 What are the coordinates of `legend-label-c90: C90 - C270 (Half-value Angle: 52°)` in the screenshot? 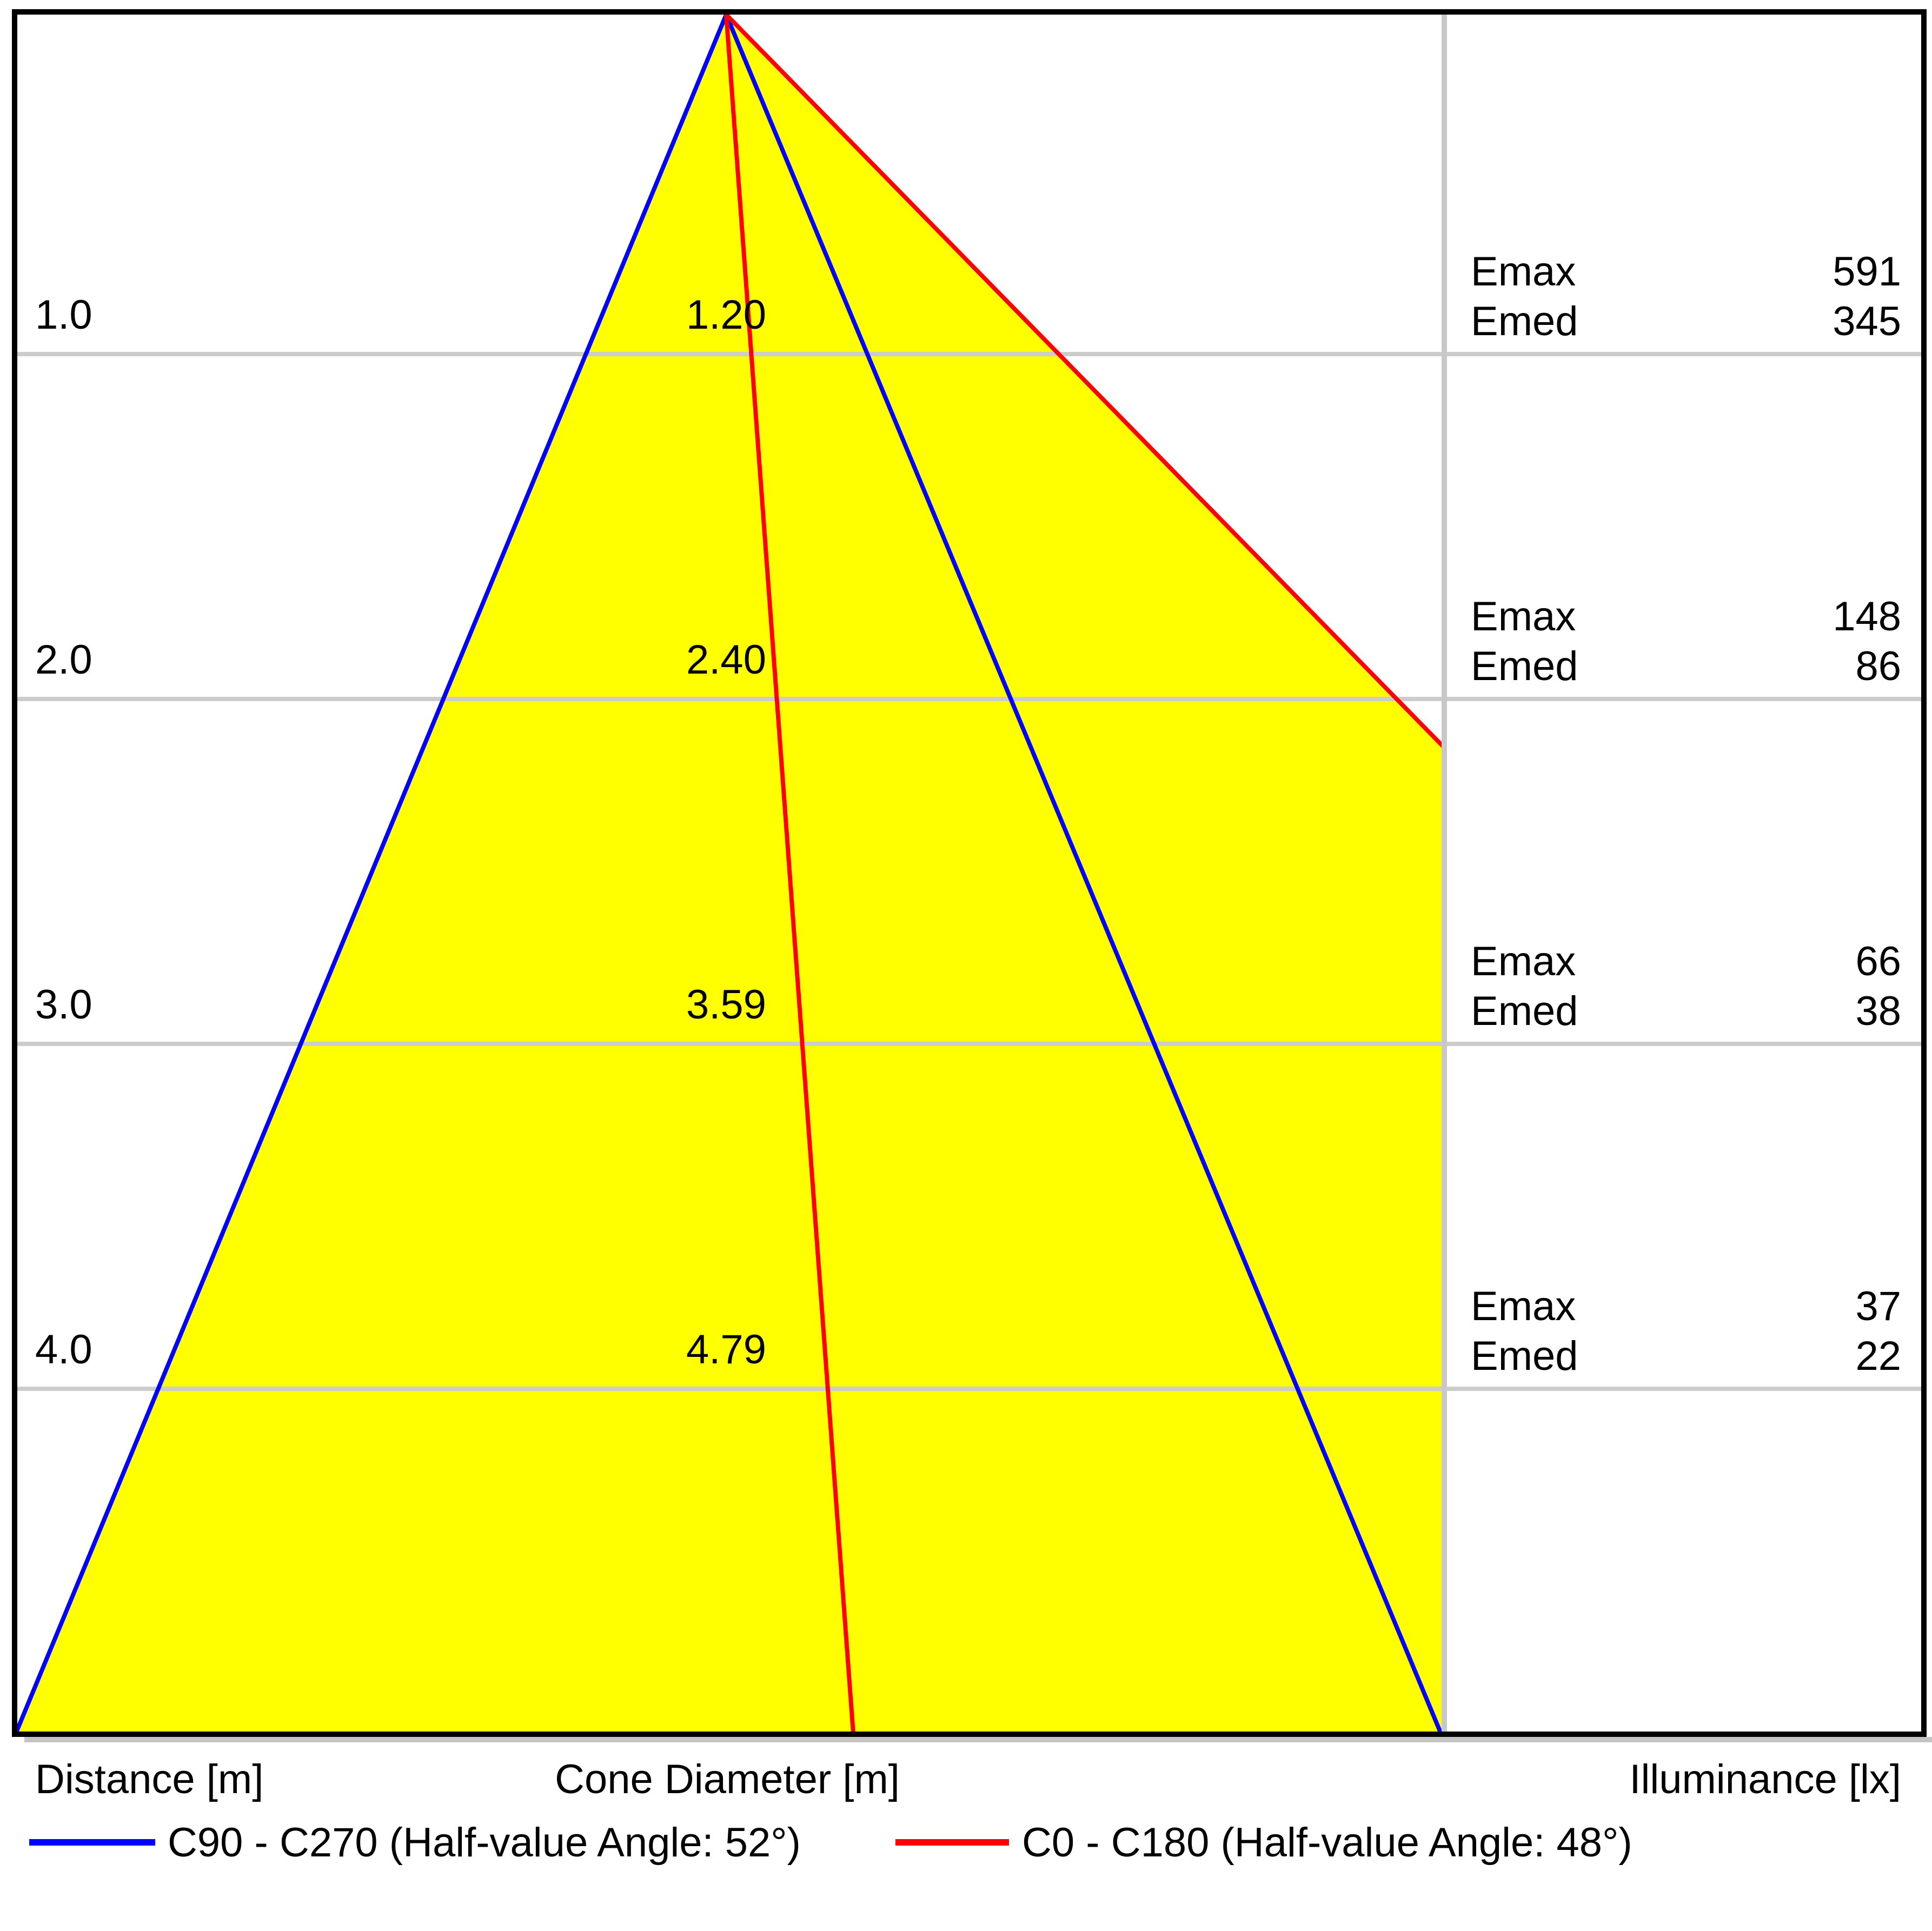 It's located at (484, 1843).